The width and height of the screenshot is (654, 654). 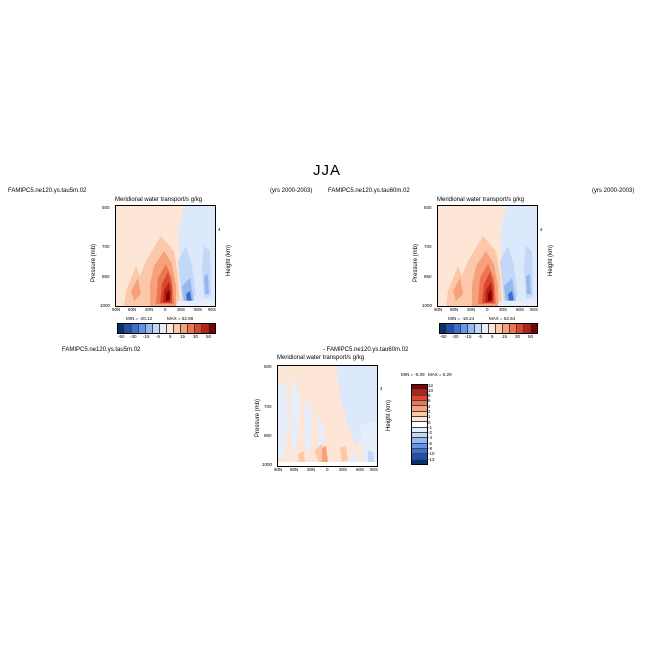 I want to click on panel-right-colorbar-label: 15, so click(x=505, y=336).